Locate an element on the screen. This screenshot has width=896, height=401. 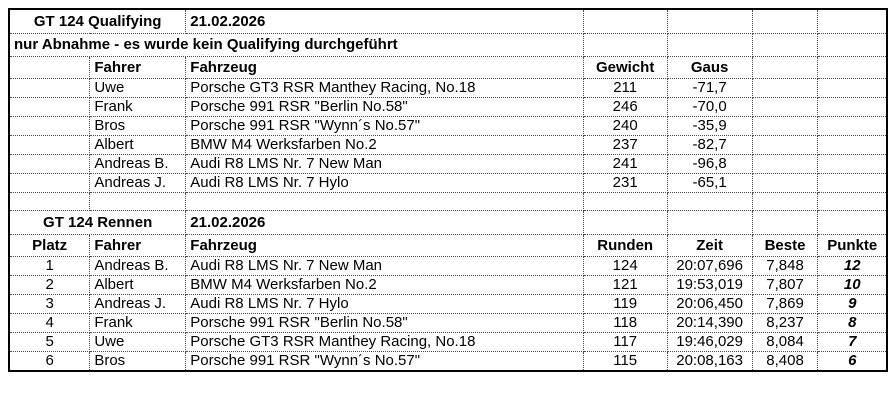
cell-runden: 115 is located at coordinates (625, 361).